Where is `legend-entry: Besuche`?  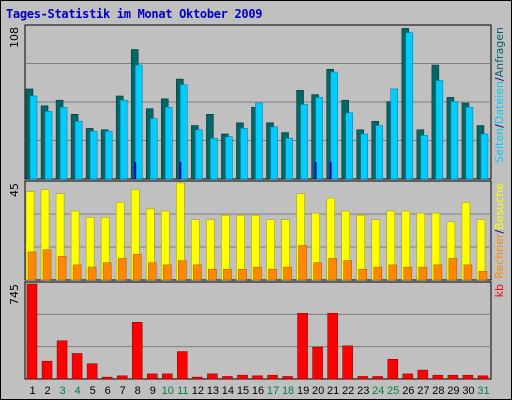 legend-entry: Besuche is located at coordinates (499, 206).